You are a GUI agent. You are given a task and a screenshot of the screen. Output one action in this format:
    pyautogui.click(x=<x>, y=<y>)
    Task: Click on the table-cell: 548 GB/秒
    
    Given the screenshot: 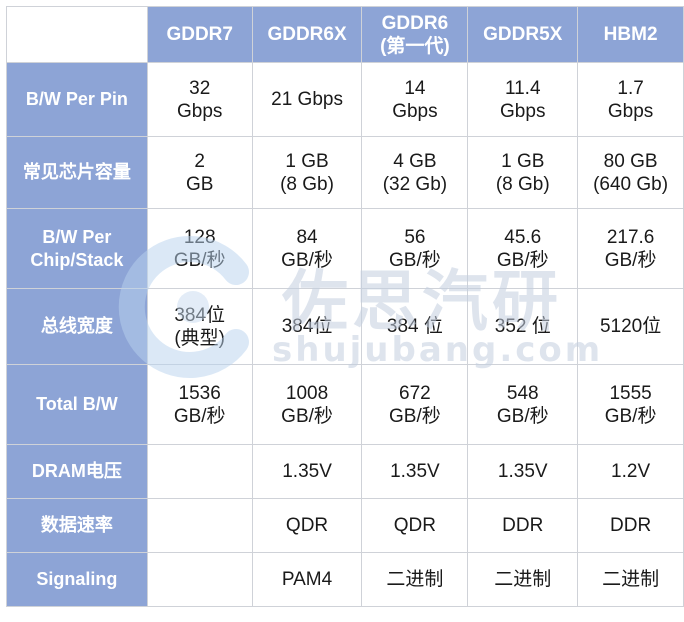 What is the action you would take?
    pyautogui.click(x=523, y=404)
    